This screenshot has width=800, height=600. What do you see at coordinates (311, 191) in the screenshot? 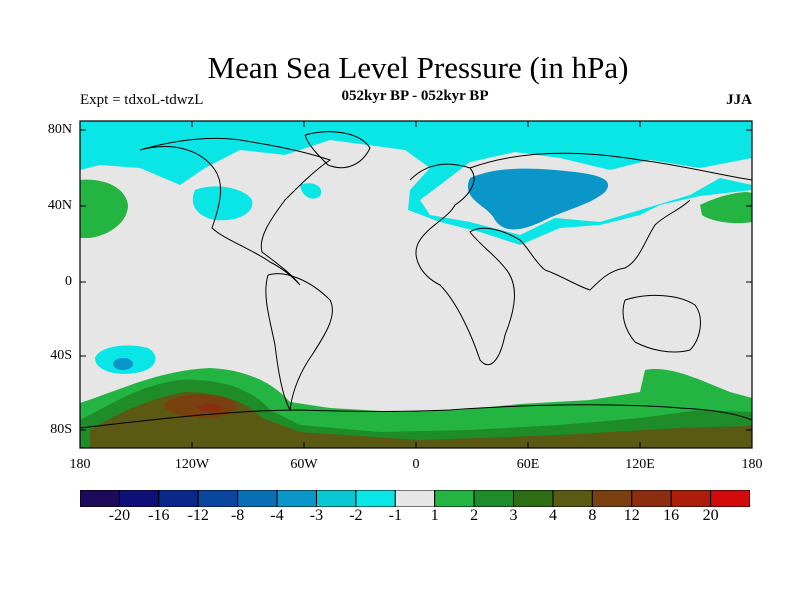
I see `north-atlantic-negative-region` at bounding box center [311, 191].